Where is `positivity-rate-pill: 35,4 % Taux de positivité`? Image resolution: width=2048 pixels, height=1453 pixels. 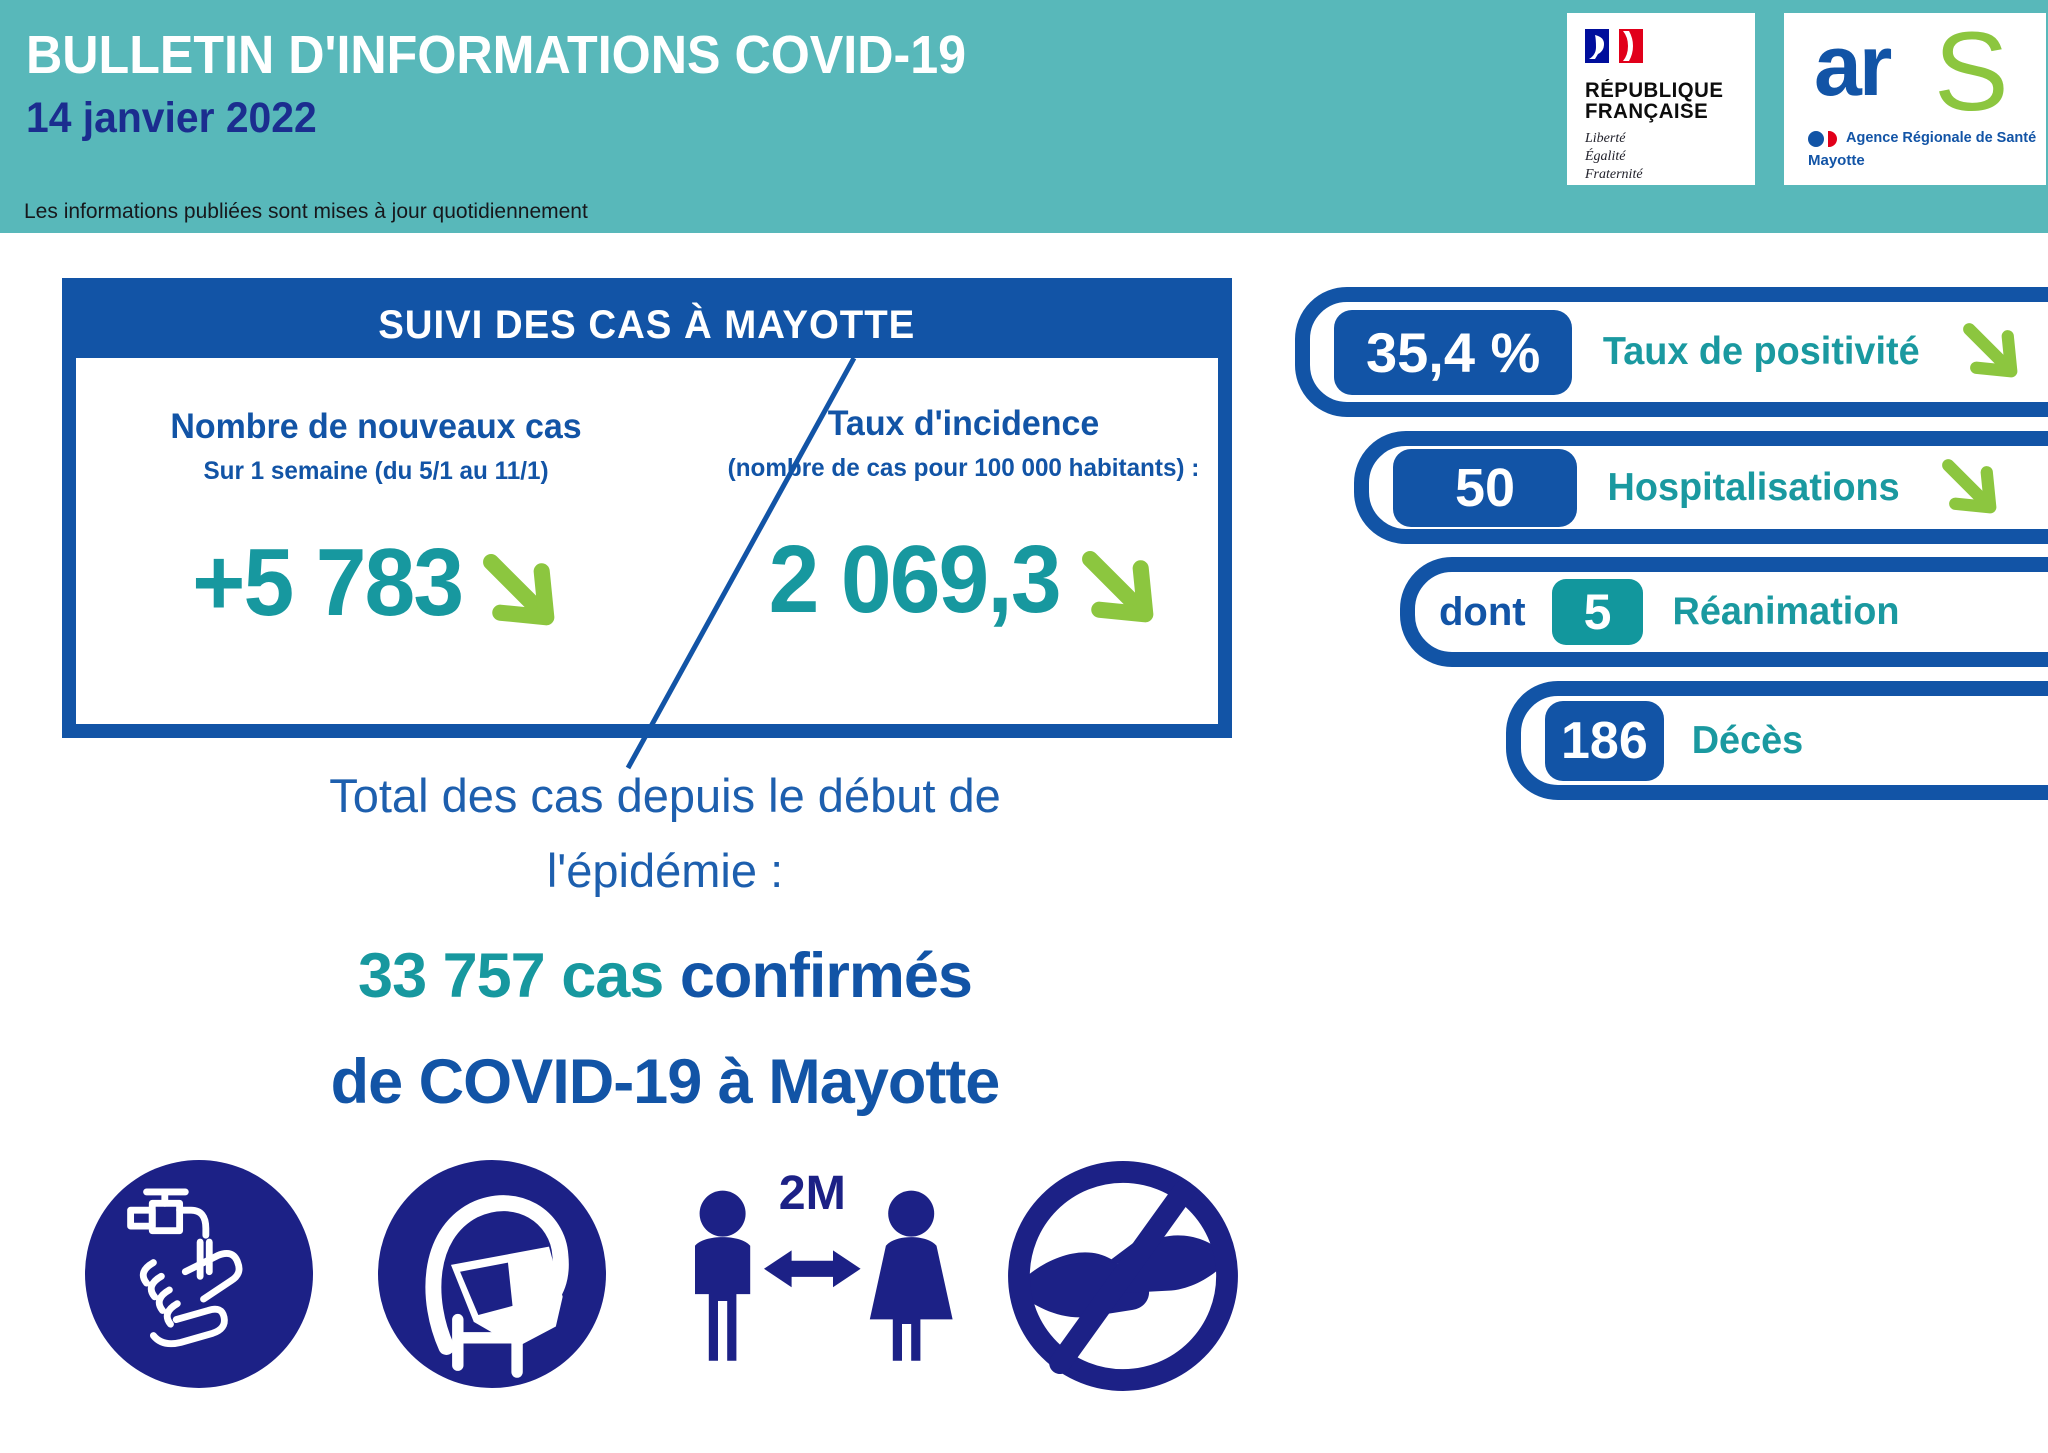
positivity-rate-pill: 35,4 % Taux de positivité is located at coordinates (1671, 352).